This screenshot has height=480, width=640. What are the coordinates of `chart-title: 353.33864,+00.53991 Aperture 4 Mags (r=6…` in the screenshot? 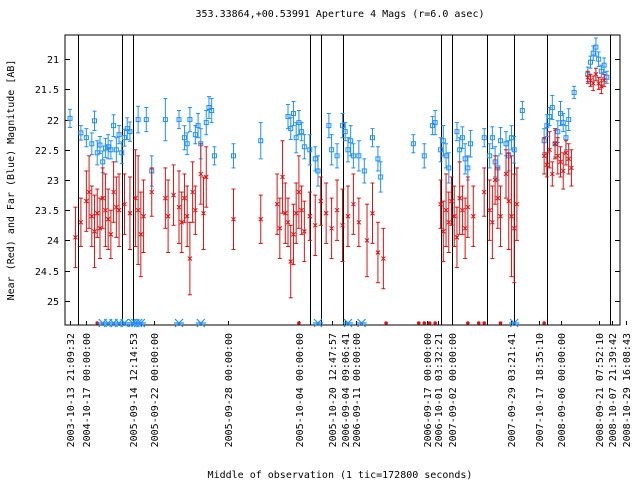 It's located at (340, 14).